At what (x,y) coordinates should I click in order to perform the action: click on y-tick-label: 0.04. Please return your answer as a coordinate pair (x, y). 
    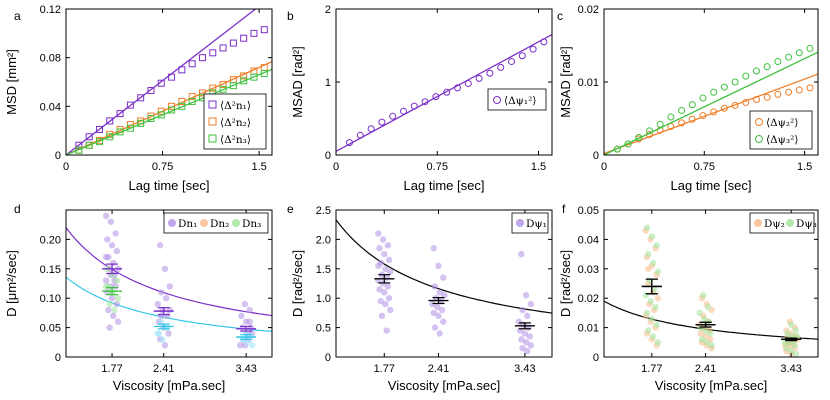
    Looking at the image, I should click on (50, 107).